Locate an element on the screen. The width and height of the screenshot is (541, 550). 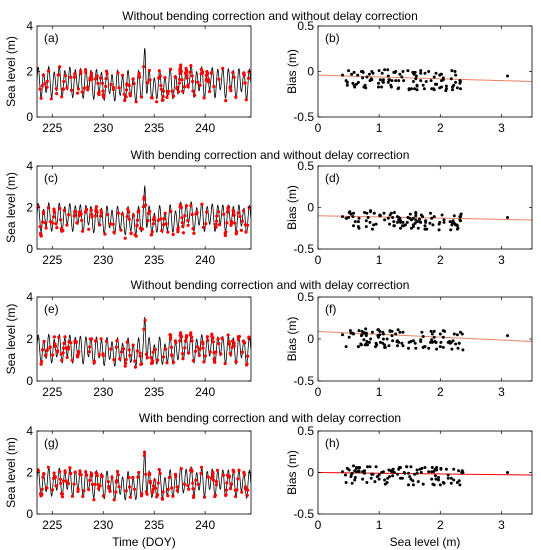
panel-label: (d) is located at coordinates (332, 178).